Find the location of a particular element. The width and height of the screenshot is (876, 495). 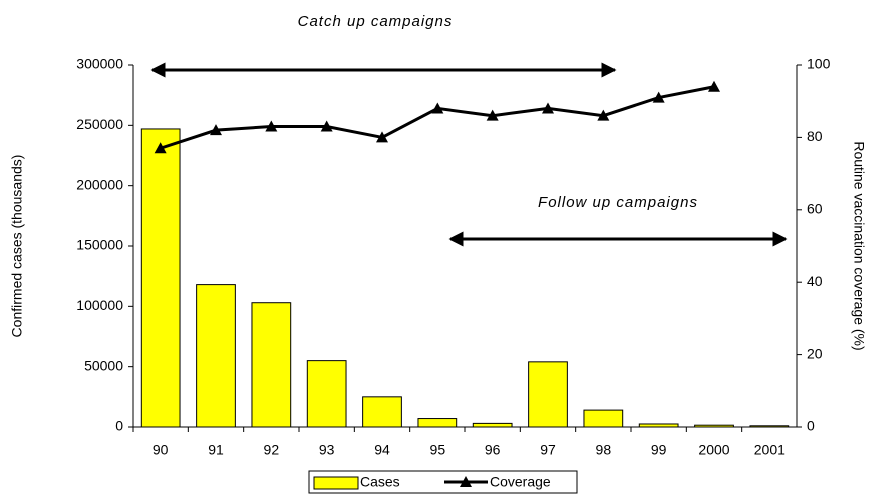

y2-tick-label: 40 is located at coordinates (815, 281).